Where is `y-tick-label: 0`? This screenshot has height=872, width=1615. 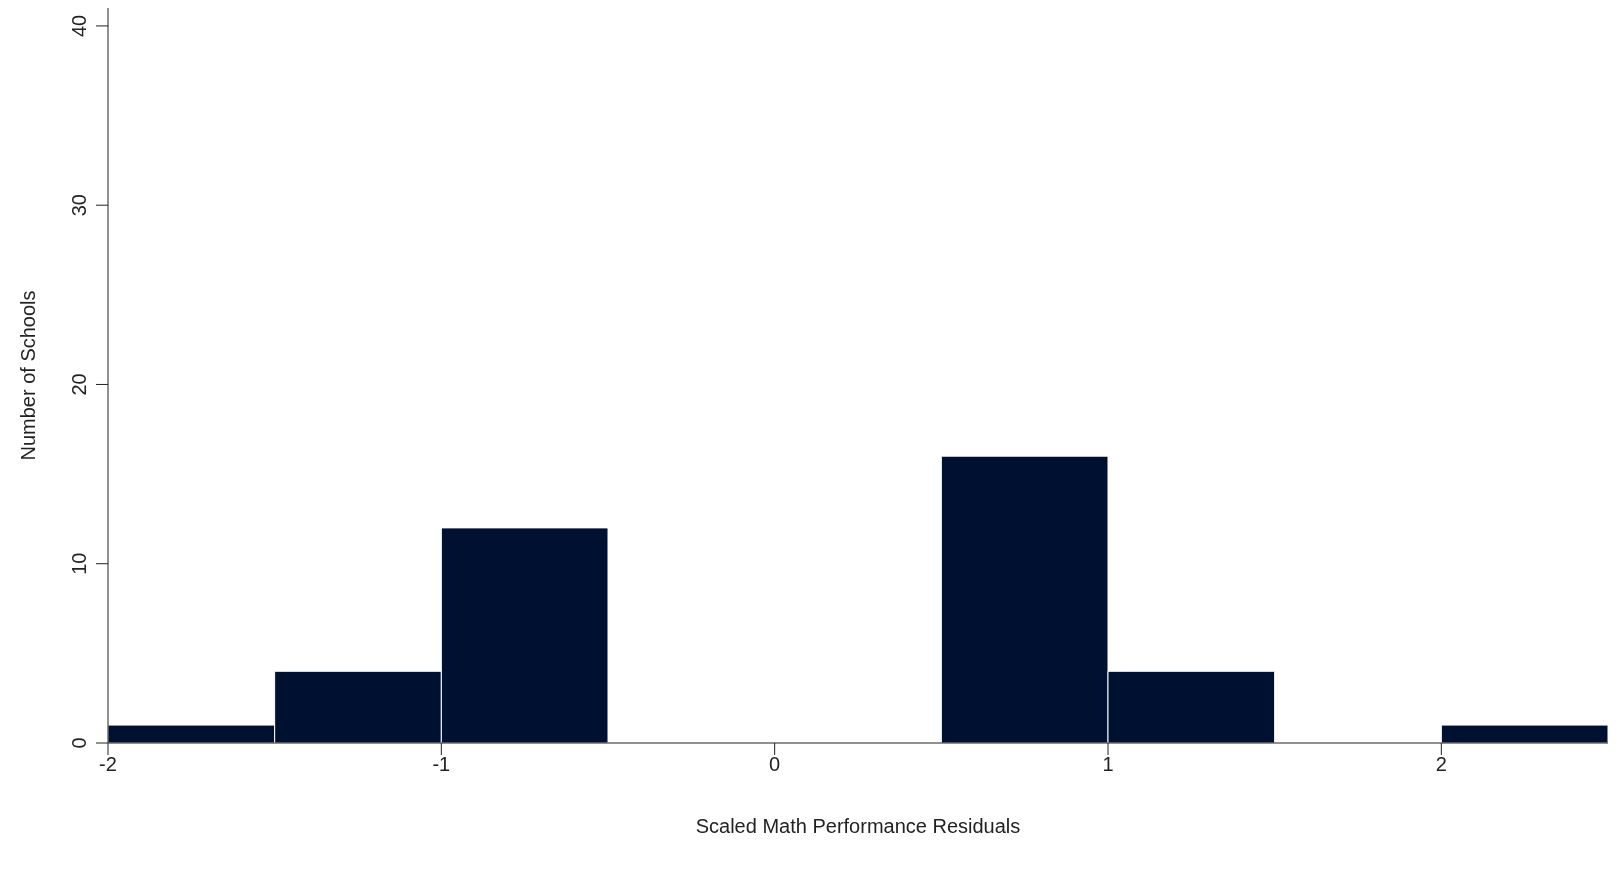 y-tick-label: 0 is located at coordinates (79, 743).